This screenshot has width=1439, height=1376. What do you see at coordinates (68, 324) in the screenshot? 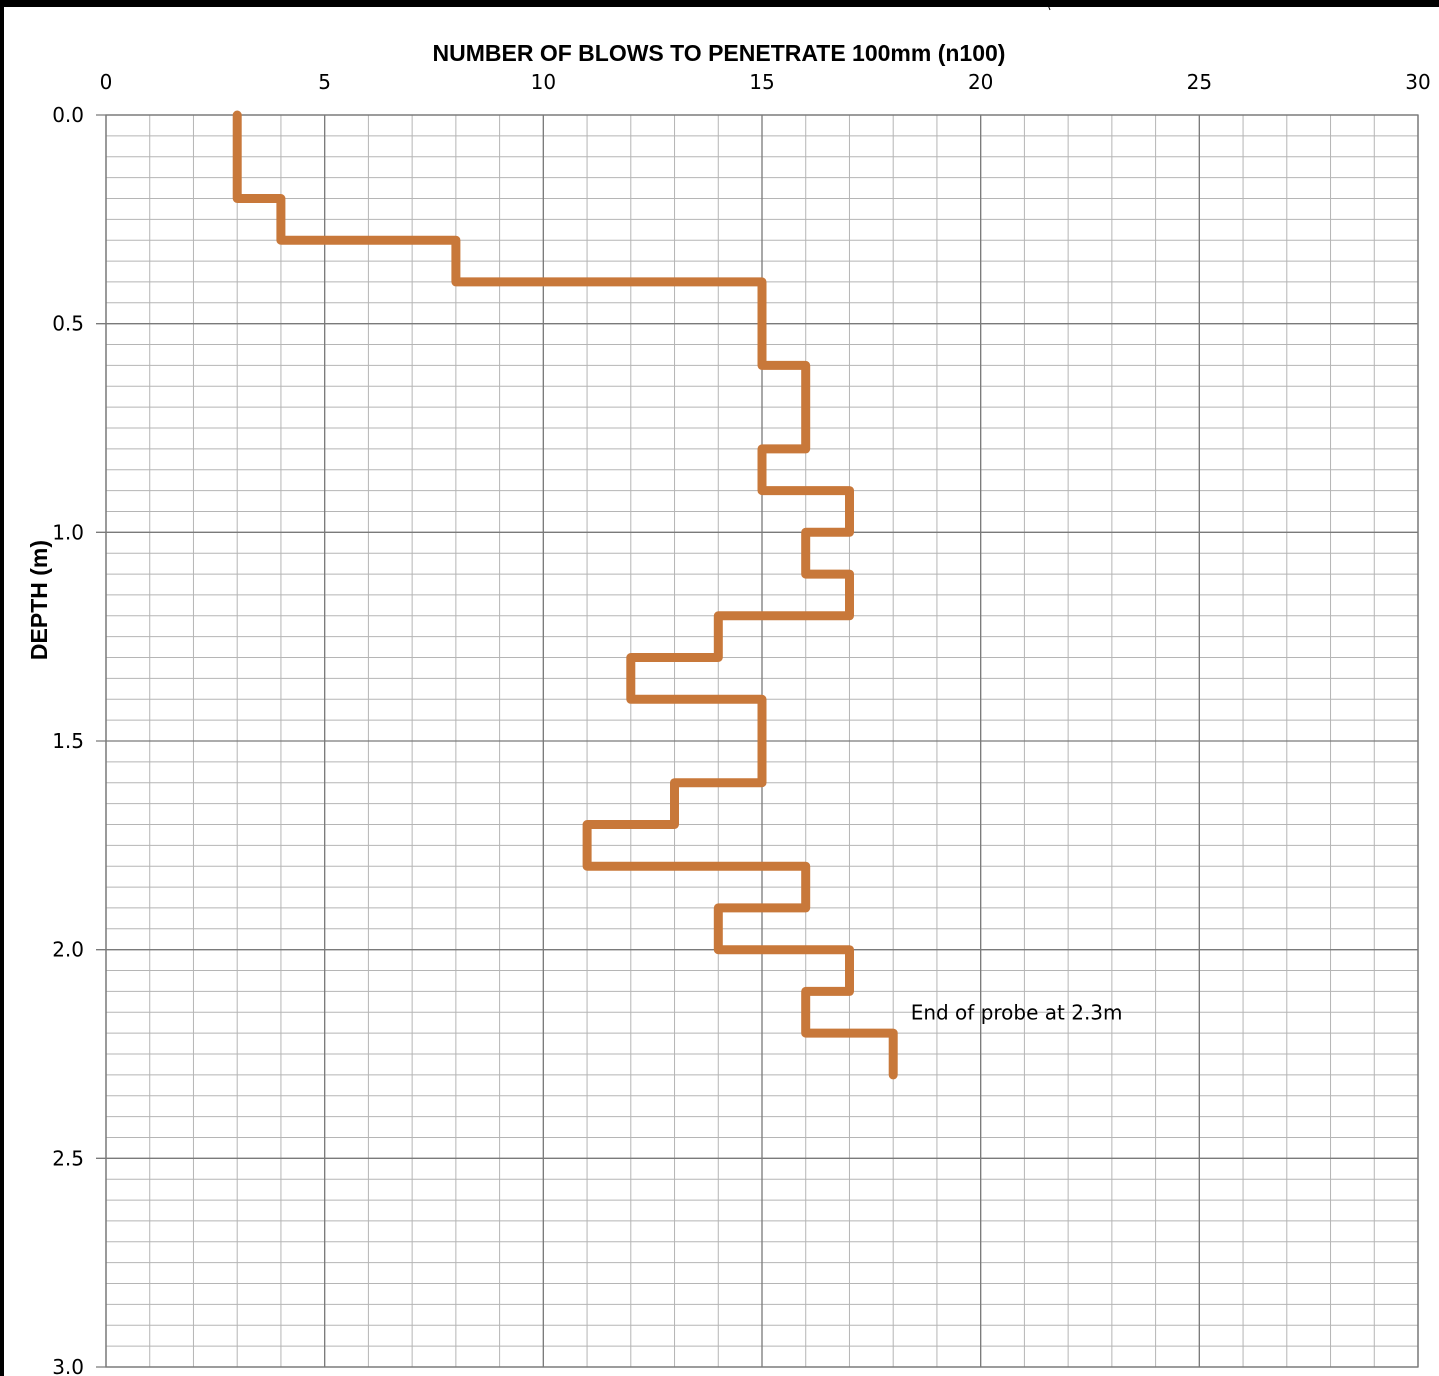
I see `y-tick-label: 0.5` at bounding box center [68, 324].